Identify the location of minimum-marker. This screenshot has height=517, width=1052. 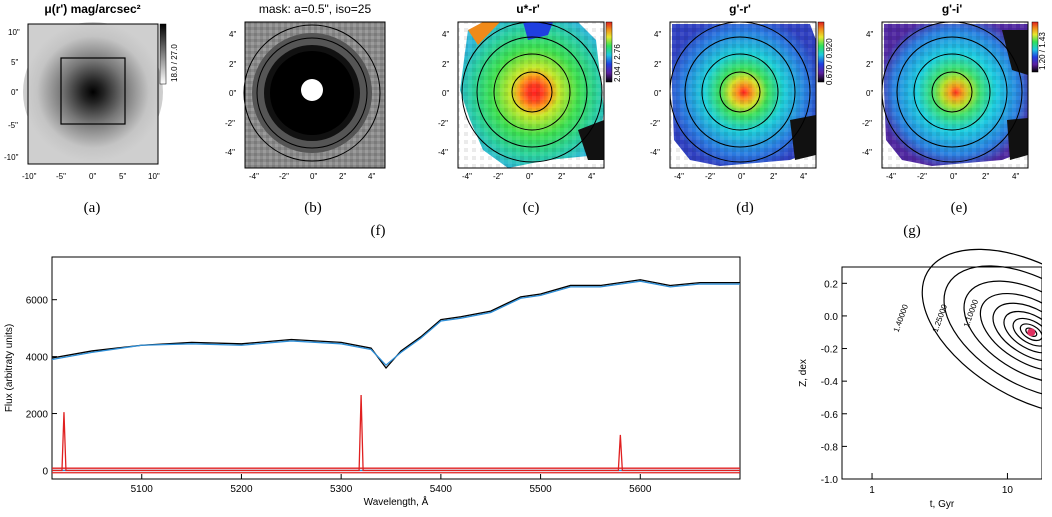
(1031, 332).